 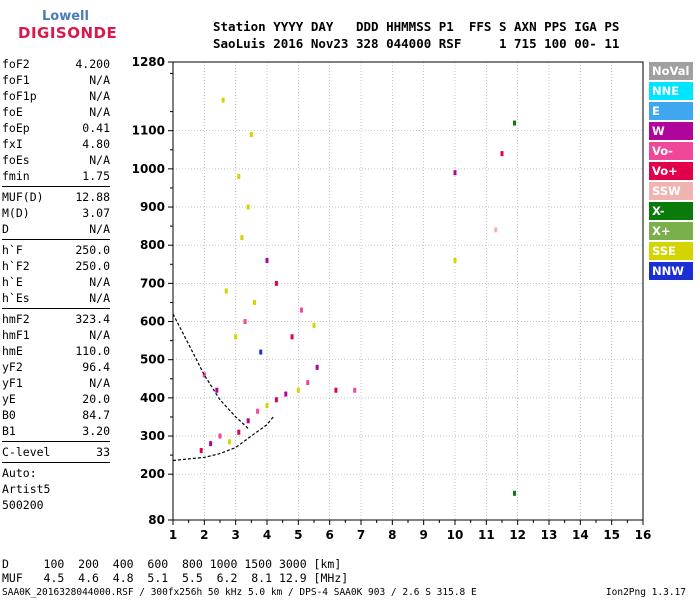 I want to click on param-row: foEs N/A, so click(x=56, y=160).